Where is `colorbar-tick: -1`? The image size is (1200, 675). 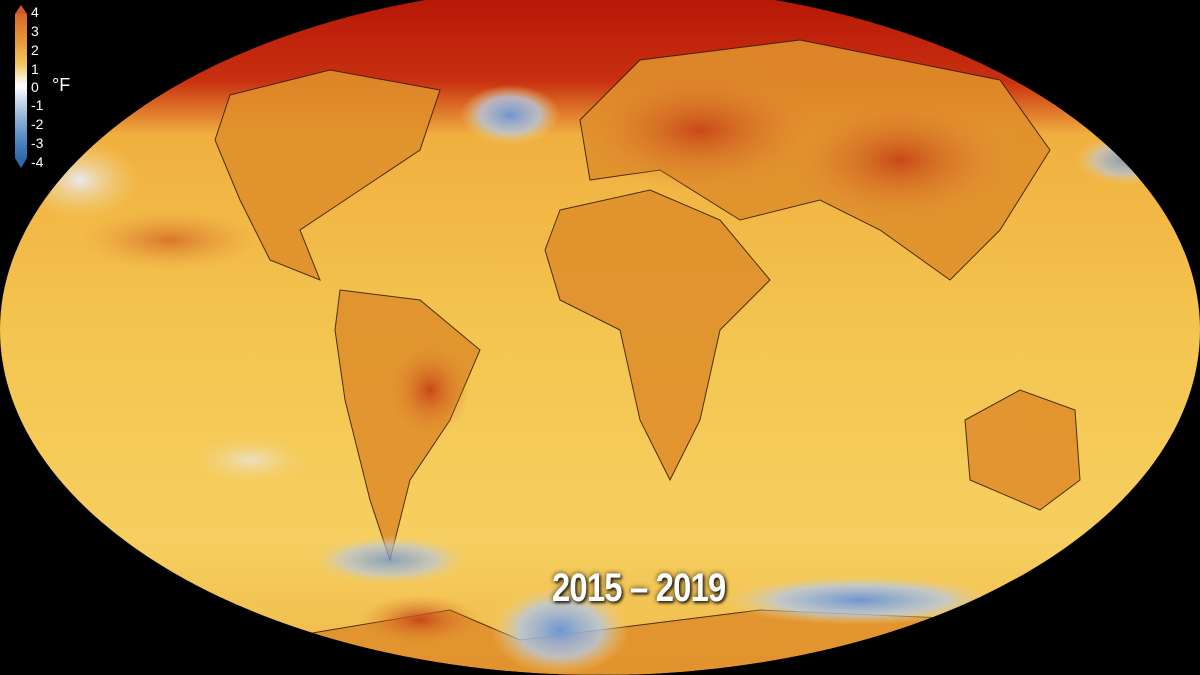 colorbar-tick: -1 is located at coordinates (37, 105).